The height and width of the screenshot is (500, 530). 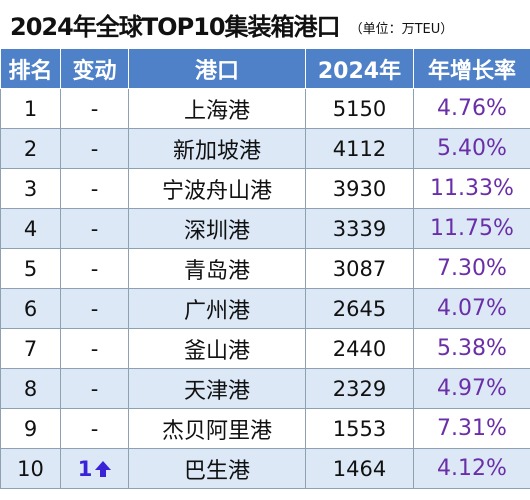 I want to click on rank-cell: 10, so click(x=30, y=468).